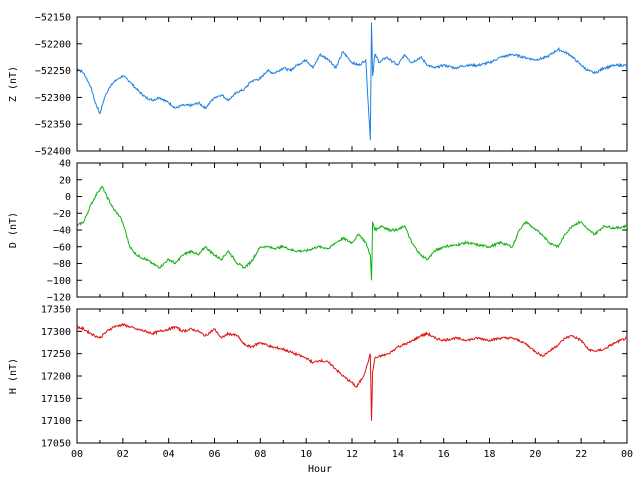 The width and height of the screenshot is (640, 480). What do you see at coordinates (320, 469) in the screenshot?
I see `x-axis-label: Hour` at bounding box center [320, 469].